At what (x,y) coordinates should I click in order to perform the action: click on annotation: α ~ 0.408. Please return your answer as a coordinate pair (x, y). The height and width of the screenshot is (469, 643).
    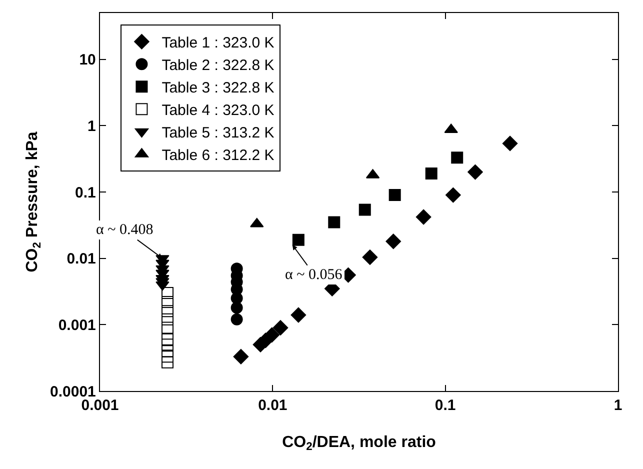
    Looking at the image, I should click on (125, 230).